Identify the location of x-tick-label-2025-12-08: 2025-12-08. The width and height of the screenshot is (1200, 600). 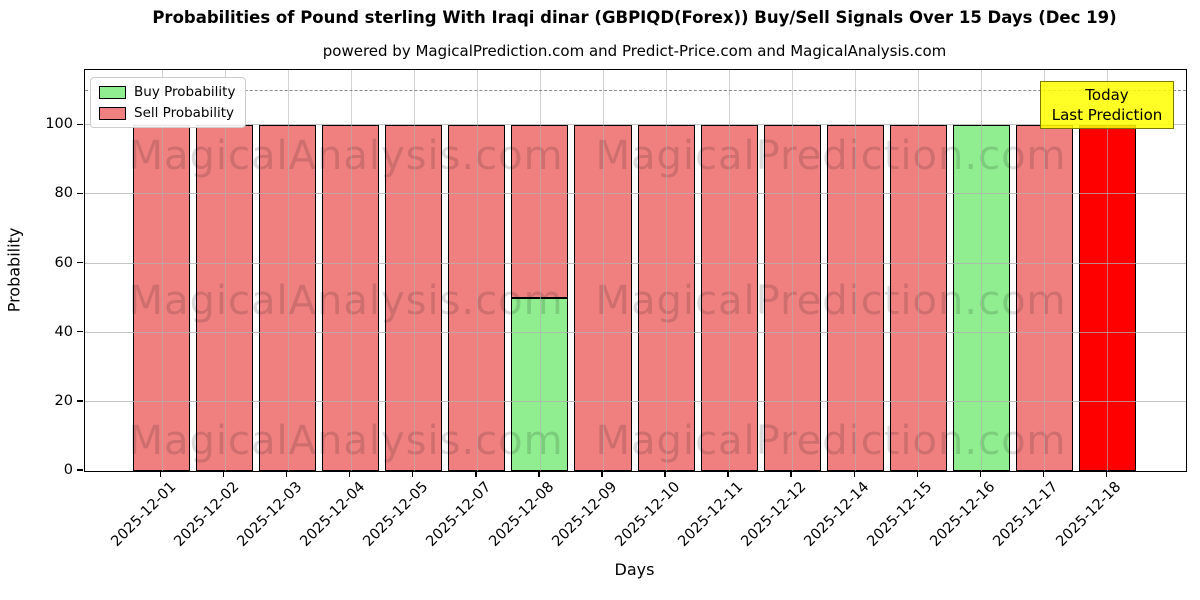
(522, 514).